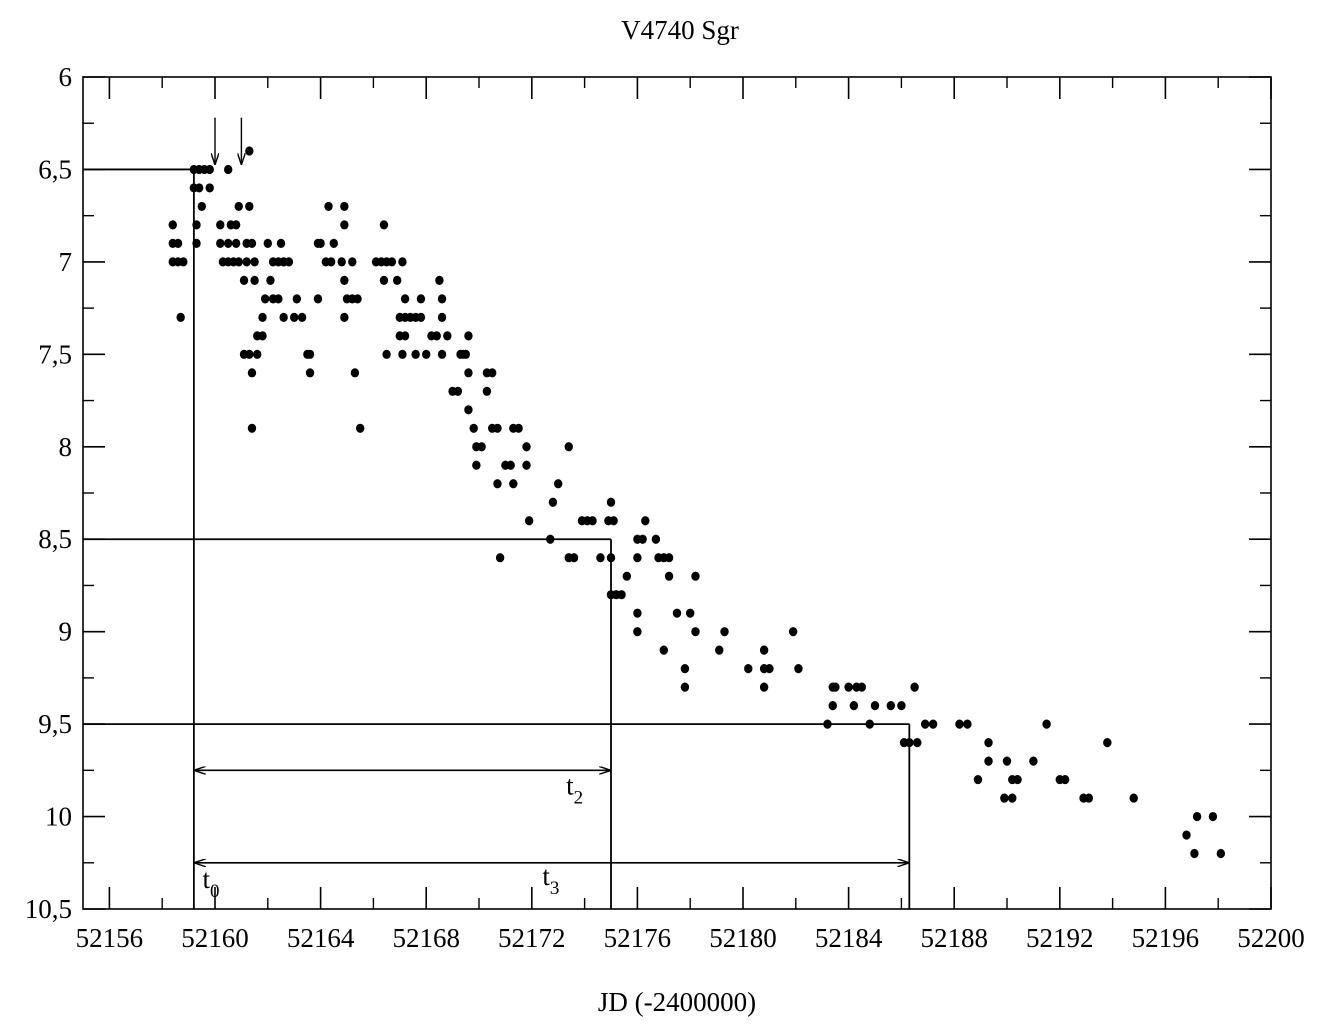 This screenshot has height=1032, width=1334. Describe the element at coordinates (849, 938) in the screenshot. I see `x-tick-label: 52184` at that location.